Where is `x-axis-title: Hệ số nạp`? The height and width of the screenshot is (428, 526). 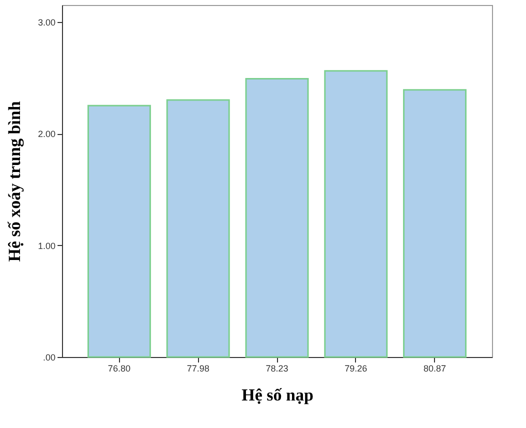 x-axis-title: Hệ số nạp is located at coordinates (278, 395).